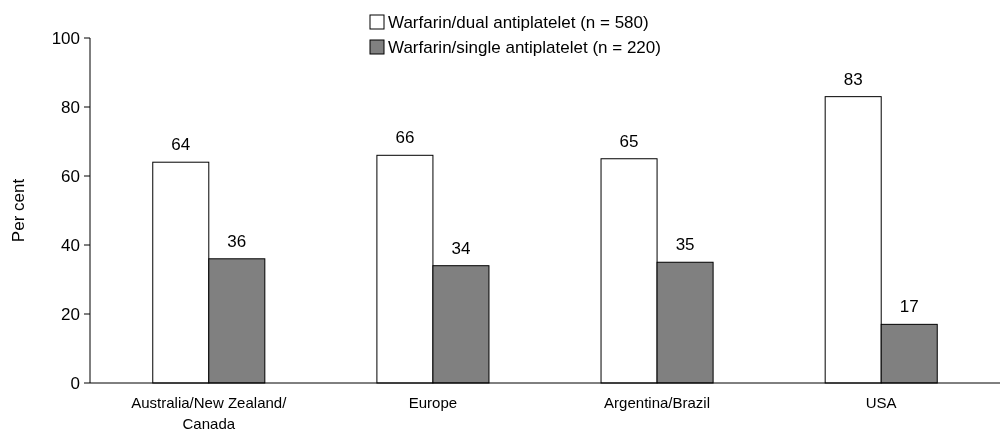 Image resolution: width=1008 pixels, height=438 pixels. Describe the element at coordinates (629, 141) in the screenshot. I see `data-label: 65` at that location.